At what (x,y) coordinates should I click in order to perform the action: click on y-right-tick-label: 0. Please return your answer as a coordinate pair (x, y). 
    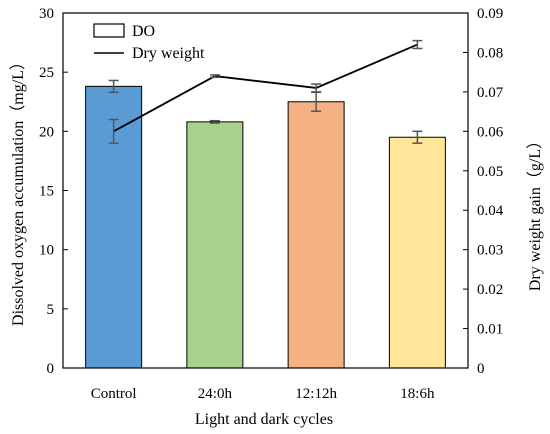
    Looking at the image, I should click on (481, 369).